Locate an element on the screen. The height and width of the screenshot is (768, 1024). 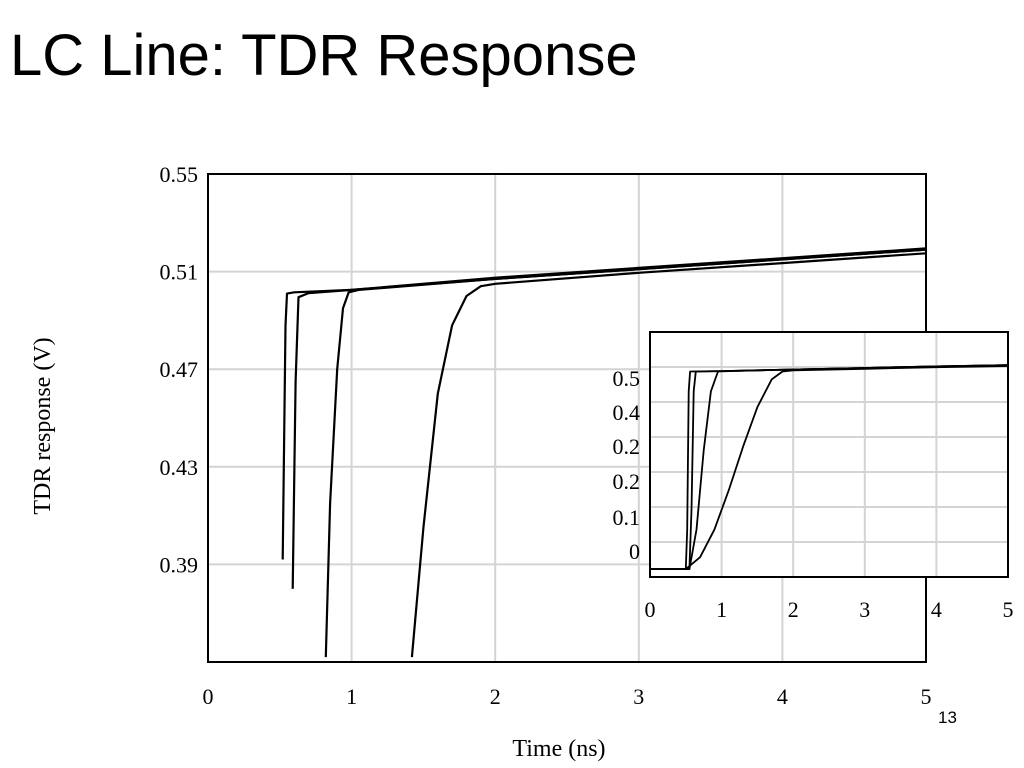
inset-chart-x-tick-label: 5 is located at coordinates (1008, 609).